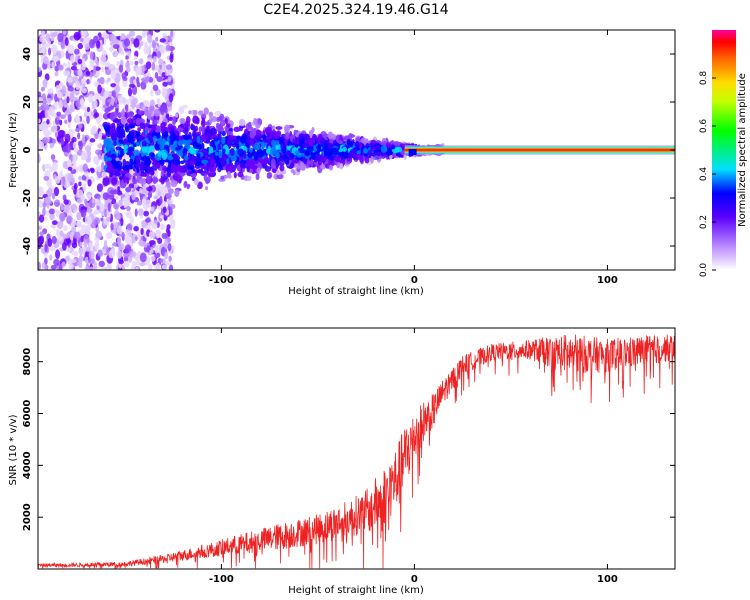 Image resolution: width=750 pixels, height=600 pixels. What do you see at coordinates (355, 10) in the screenshot?
I see `figure-title: C2E4.2025.324.19.46.G14` at bounding box center [355, 10].